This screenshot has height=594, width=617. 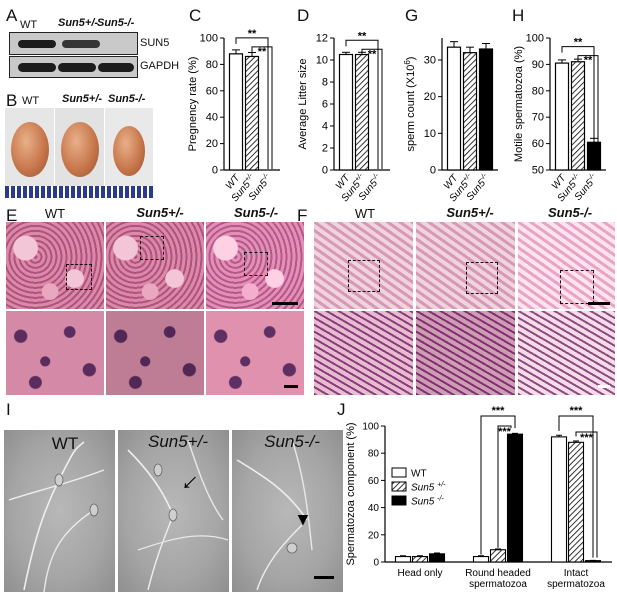 What do you see at coordinates (155, 353) in the screenshot?
I see `e-high-het` at bounding box center [155, 353].